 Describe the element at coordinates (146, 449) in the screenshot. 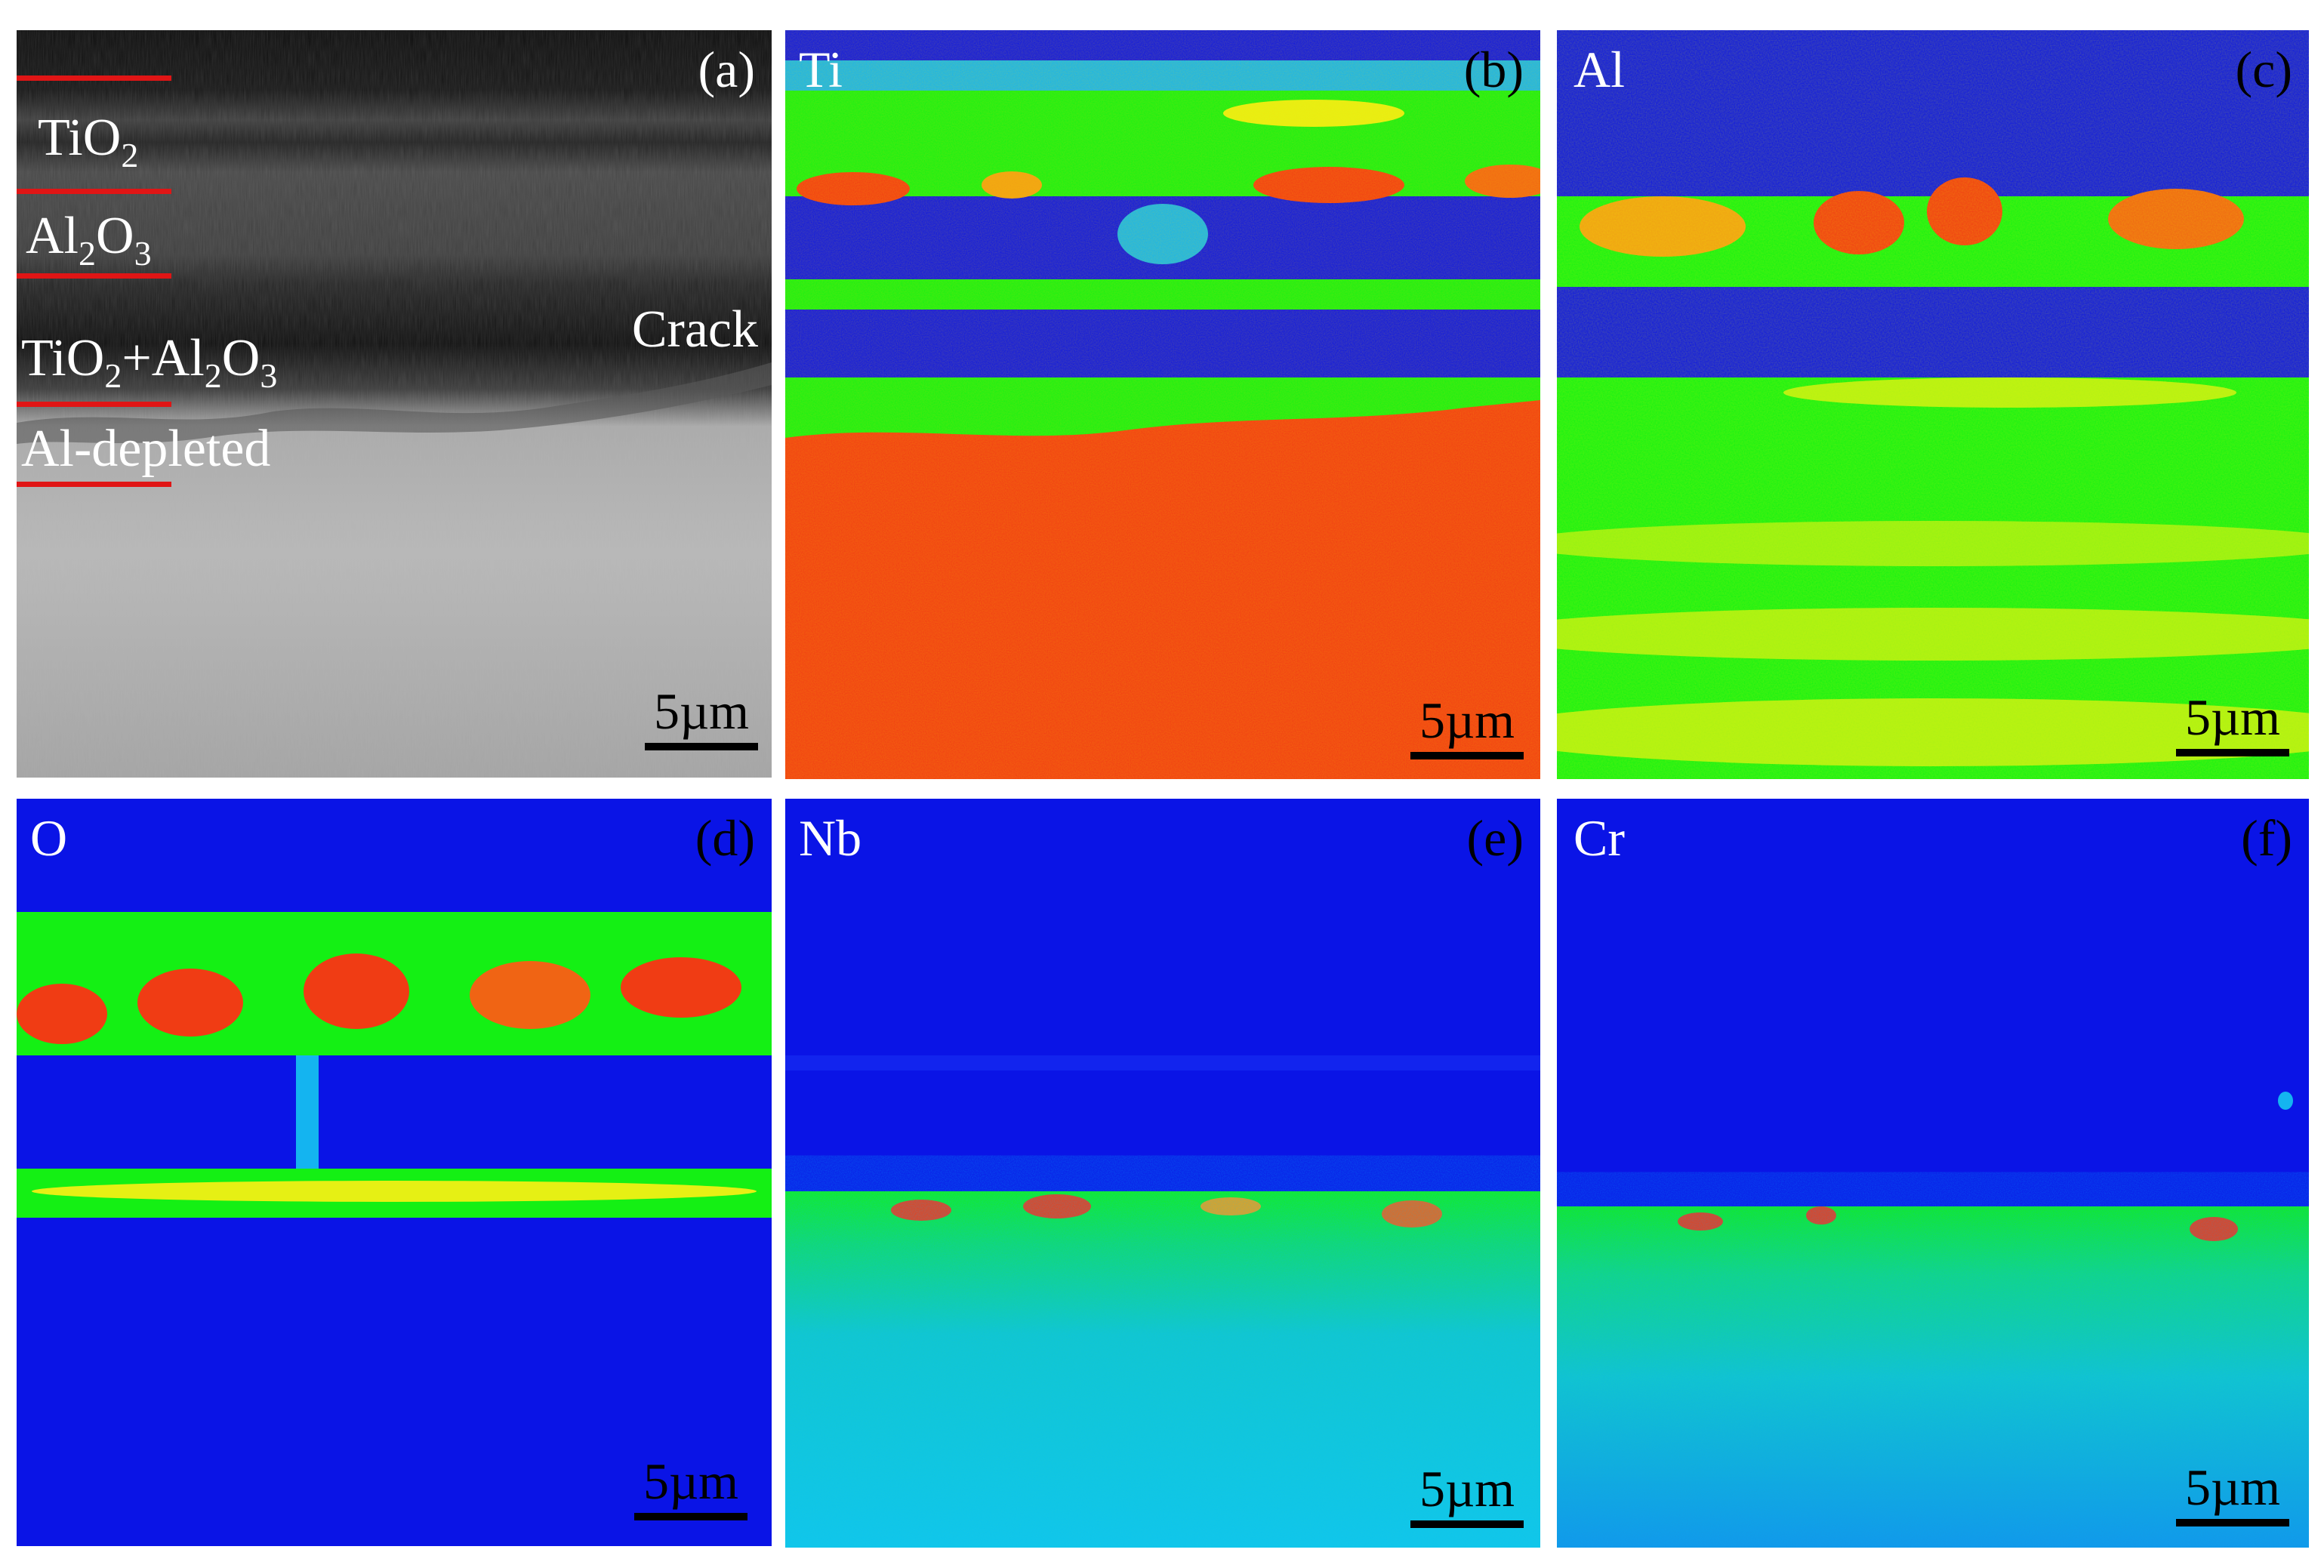

I see `al-depleted-layer-label: Al-depleted` at that location.